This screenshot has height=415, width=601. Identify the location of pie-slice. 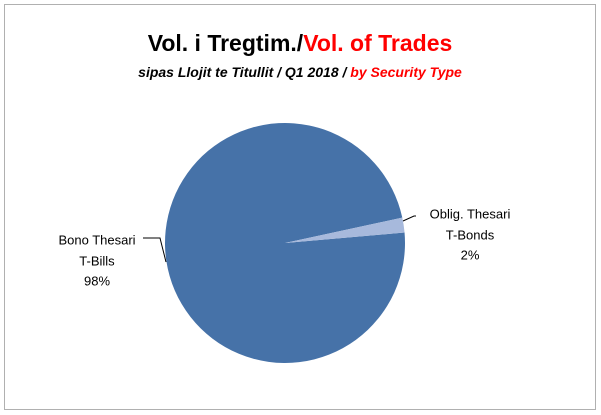
(345, 230).